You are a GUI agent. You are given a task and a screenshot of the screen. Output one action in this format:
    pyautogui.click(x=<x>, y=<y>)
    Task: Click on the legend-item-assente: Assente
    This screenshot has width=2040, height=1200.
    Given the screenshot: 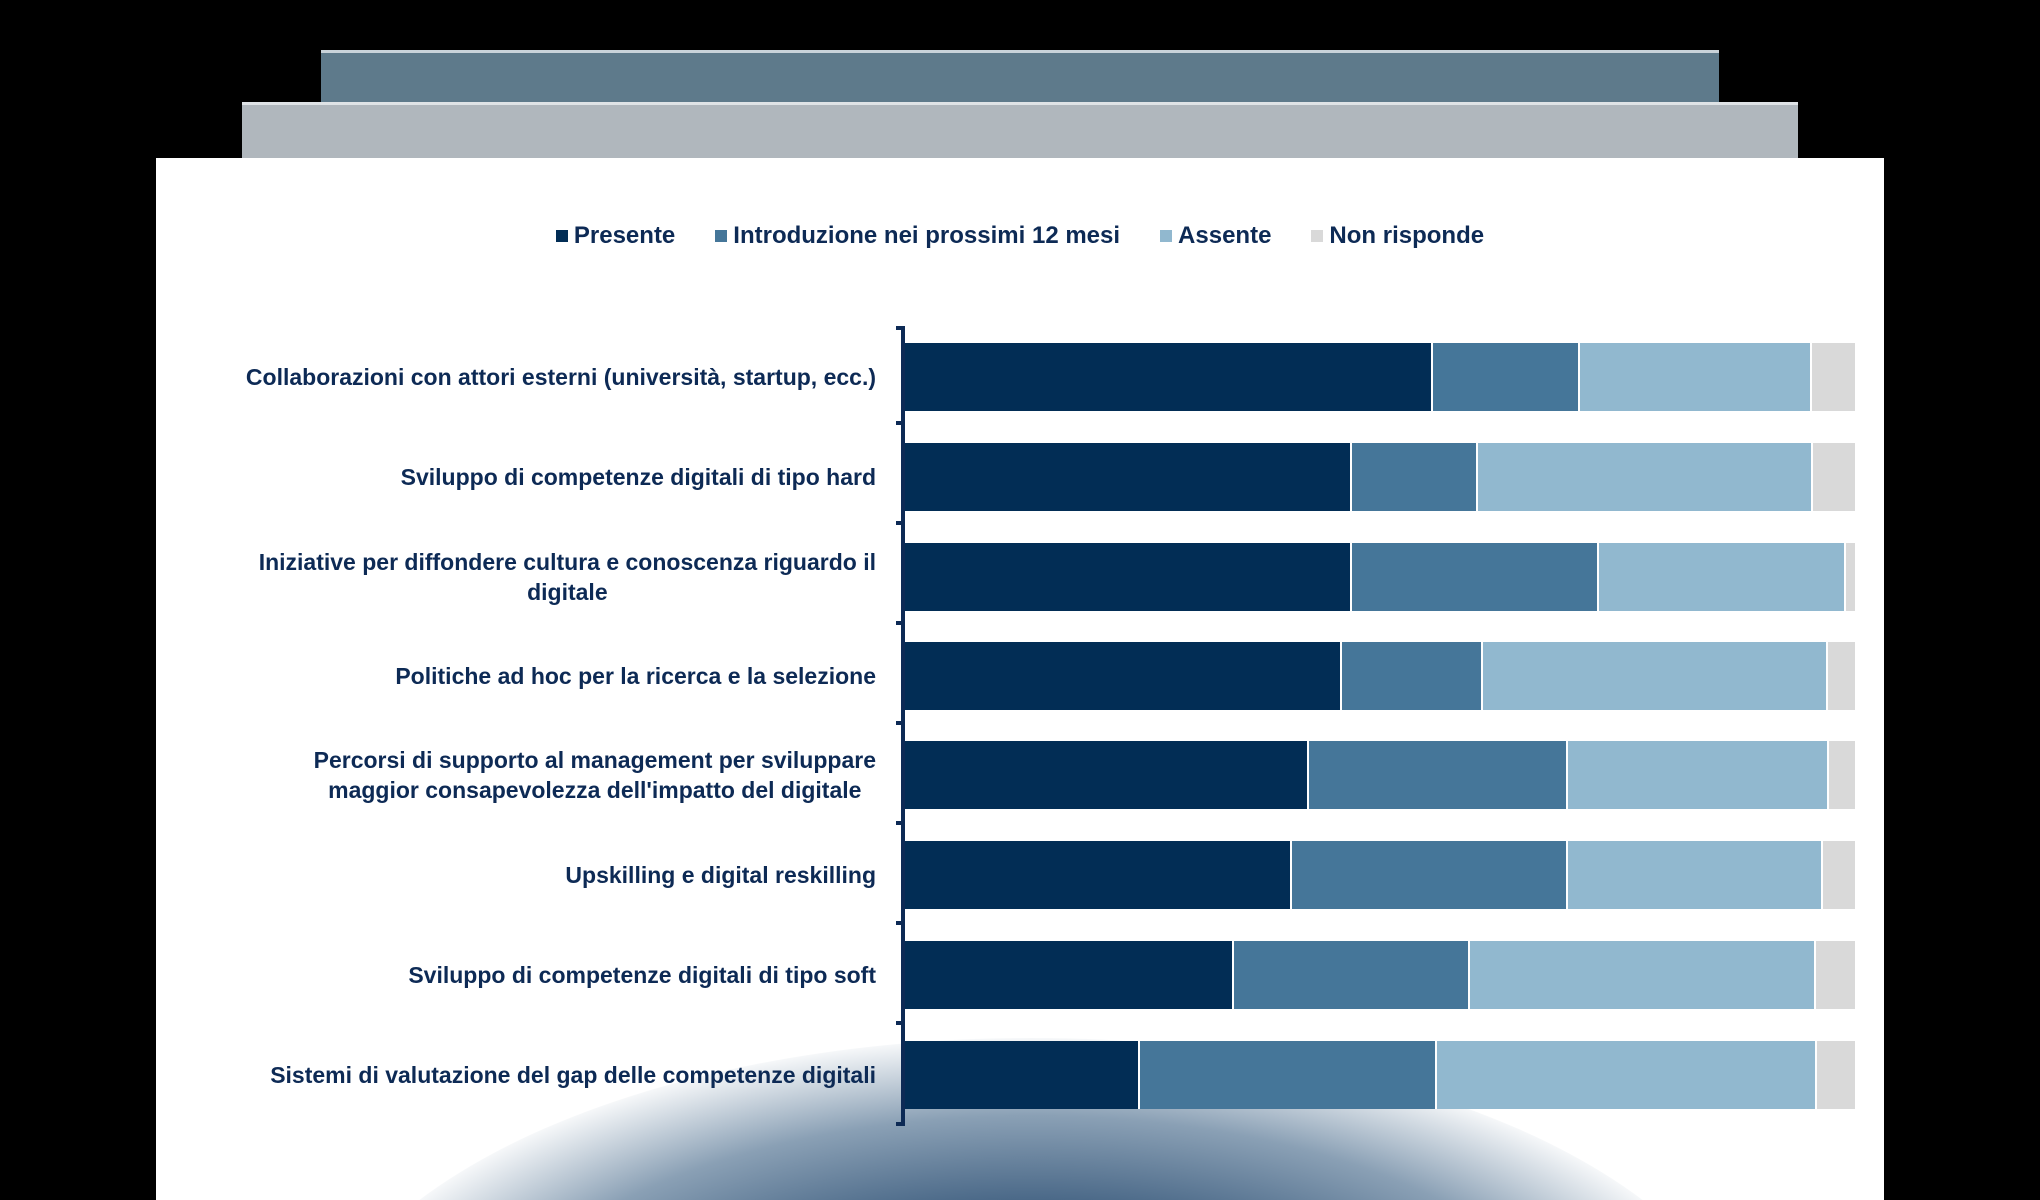 What is the action you would take?
    pyautogui.click(x=1215, y=236)
    